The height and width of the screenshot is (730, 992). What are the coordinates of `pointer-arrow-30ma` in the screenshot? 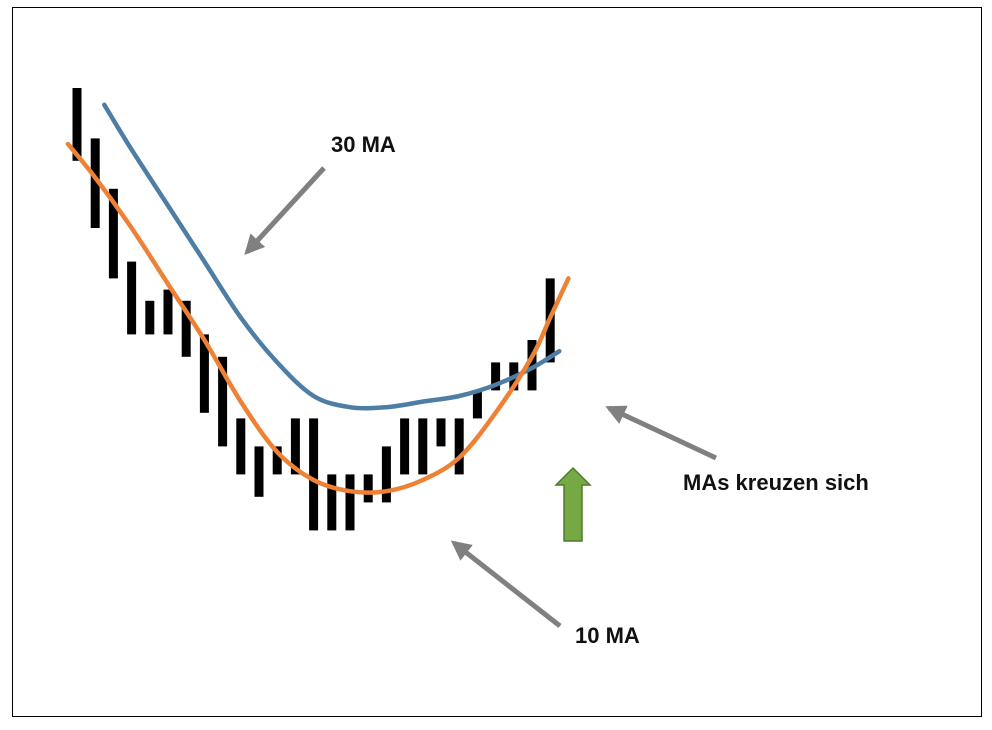 It's located at (285, 210).